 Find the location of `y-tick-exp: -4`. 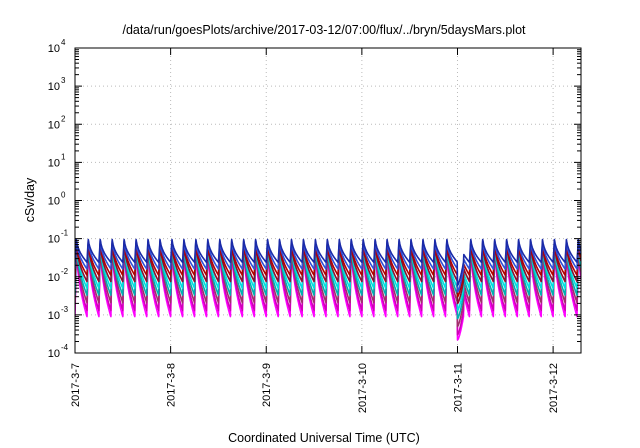

y-tick-exp: -4 is located at coordinates (65, 347).